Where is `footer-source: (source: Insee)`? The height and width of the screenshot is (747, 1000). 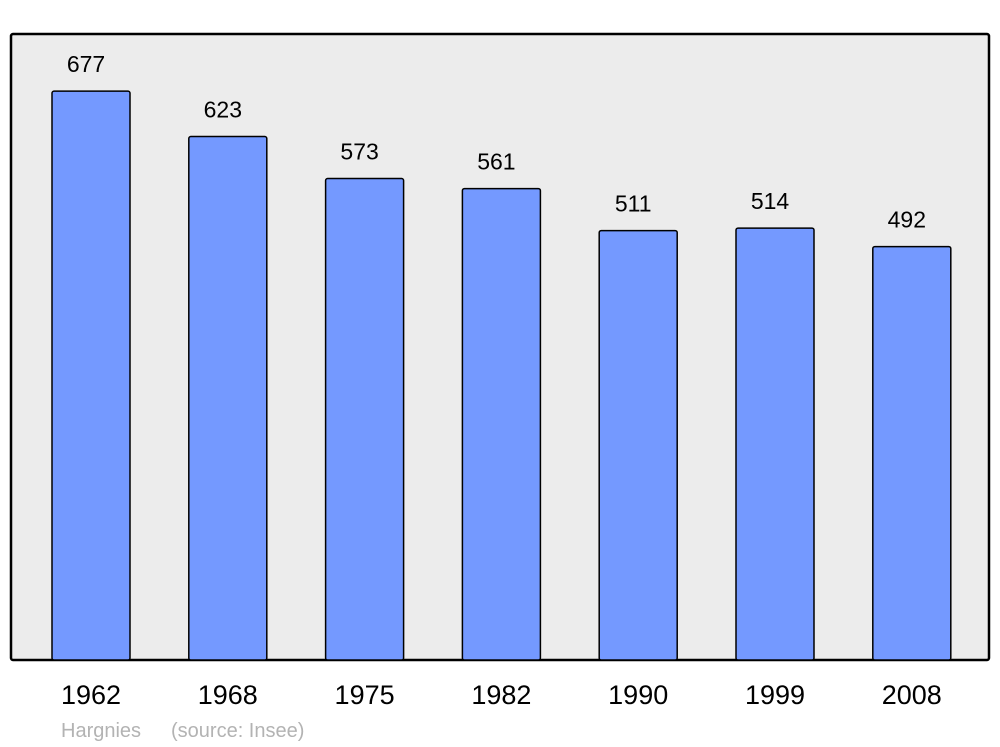 footer-source: (source: Insee) is located at coordinates (237, 731).